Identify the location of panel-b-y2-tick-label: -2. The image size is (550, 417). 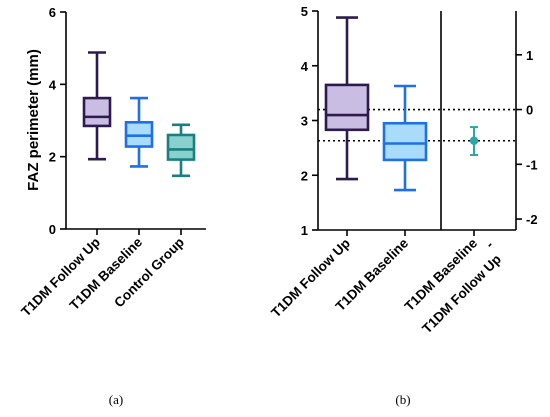
(532, 219).